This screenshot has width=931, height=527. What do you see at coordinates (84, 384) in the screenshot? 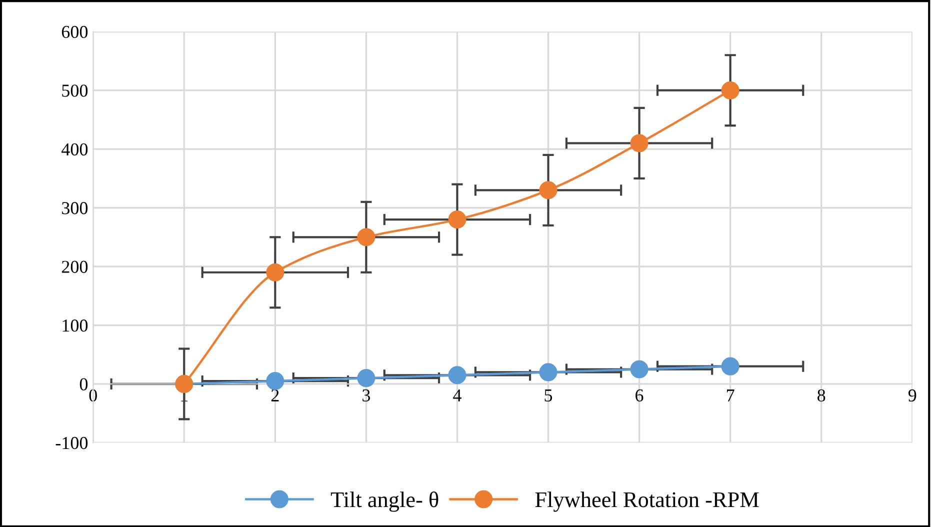
I see `y-tick-label: 0` at bounding box center [84, 384].